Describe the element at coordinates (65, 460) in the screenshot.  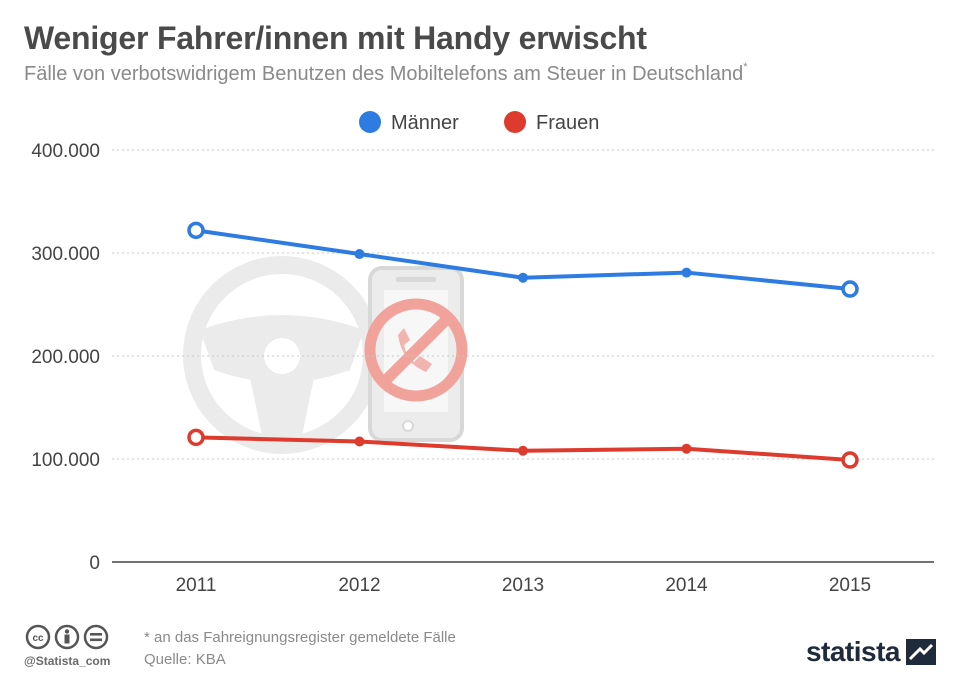
I see `y-tick-label: 100.000` at that location.